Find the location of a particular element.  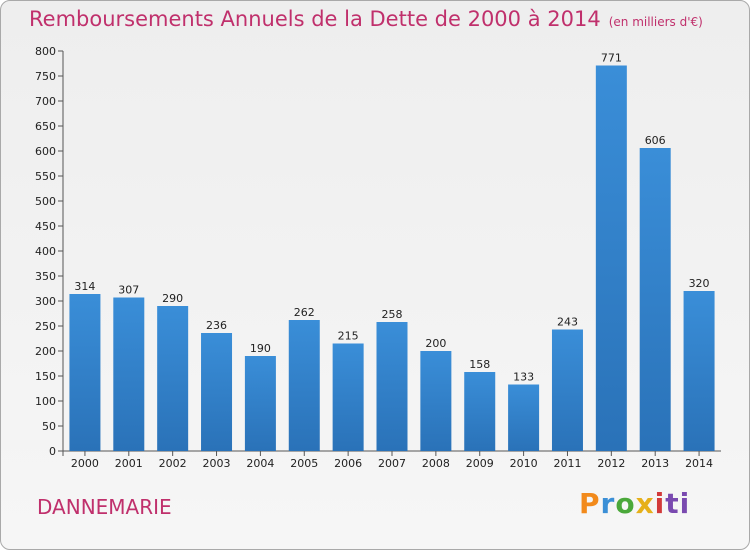

value-label-2005: 262 is located at coordinates (304, 312).